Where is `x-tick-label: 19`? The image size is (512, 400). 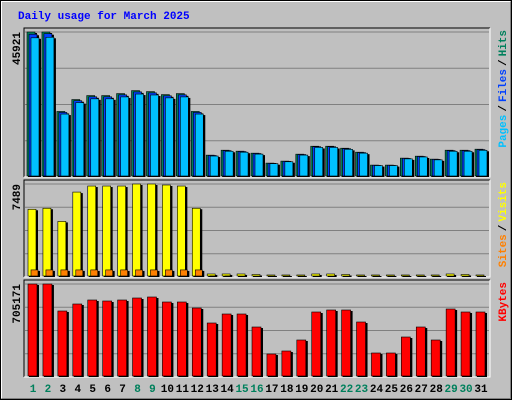 x-tick-label: 19 is located at coordinates (301, 390).